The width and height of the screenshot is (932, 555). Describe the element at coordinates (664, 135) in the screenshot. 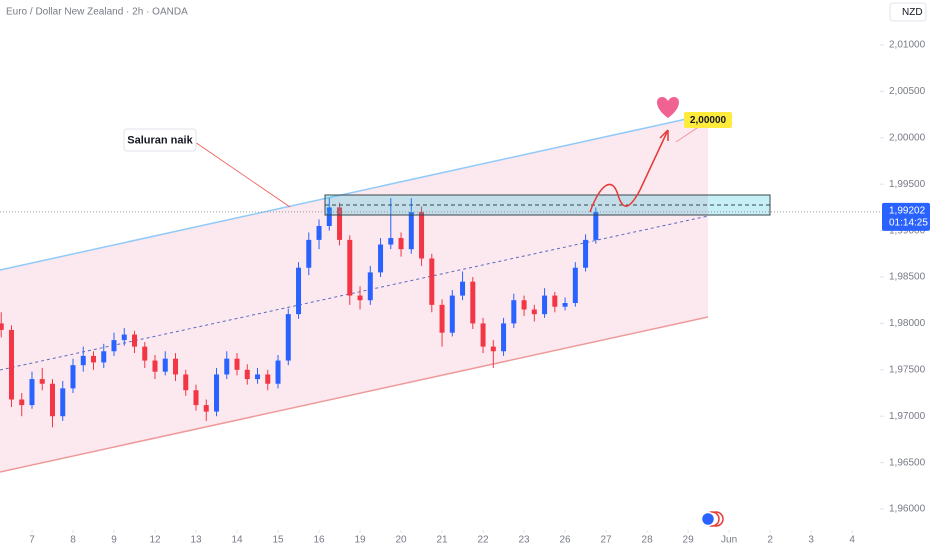

I see `arrow-head` at that location.